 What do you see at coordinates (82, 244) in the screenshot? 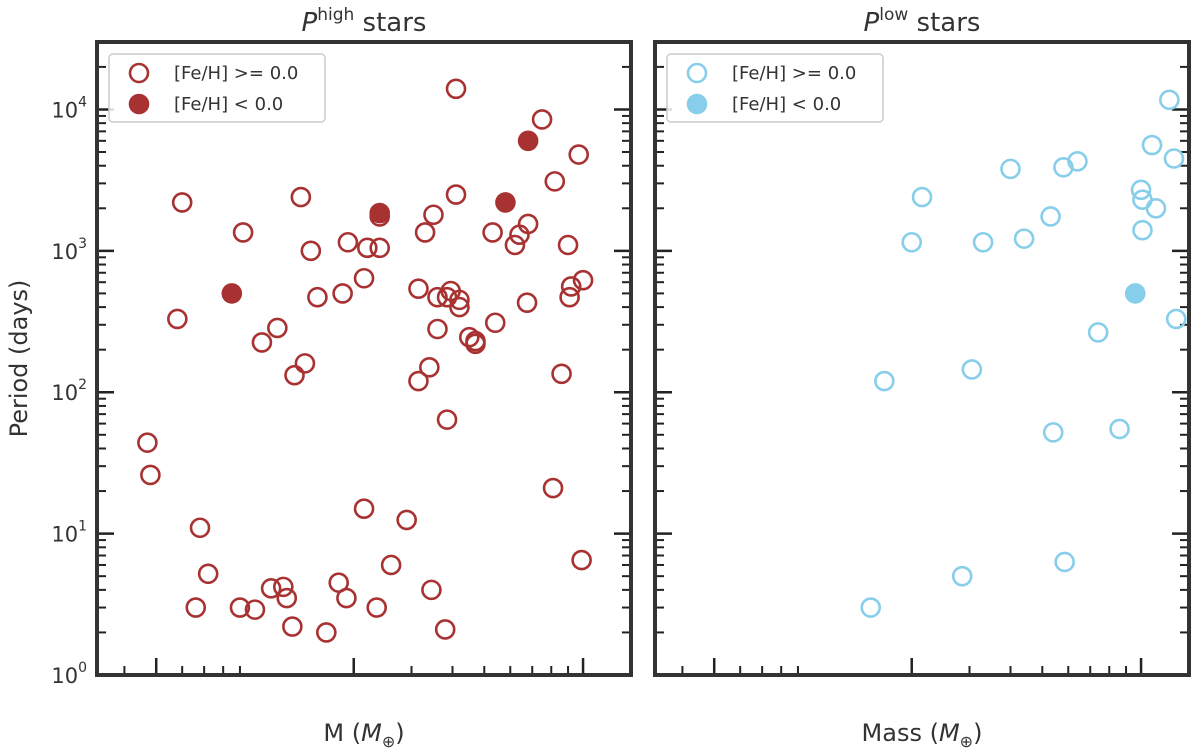
I see `text-span: 3` at bounding box center [82, 244].